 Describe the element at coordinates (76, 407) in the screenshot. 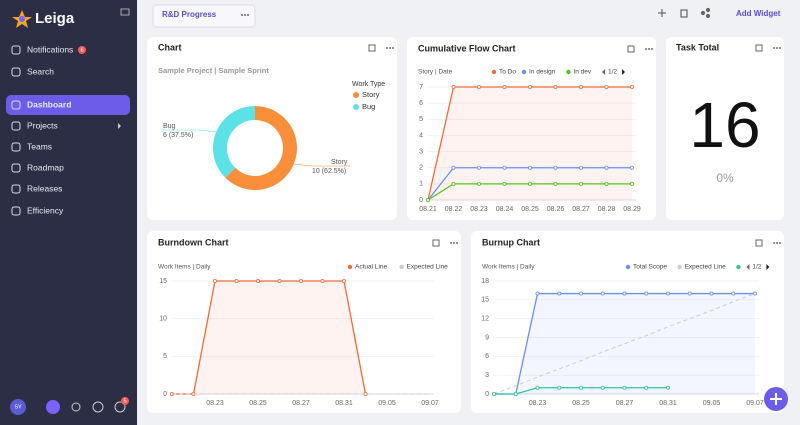

I see `invite-icon` at that location.